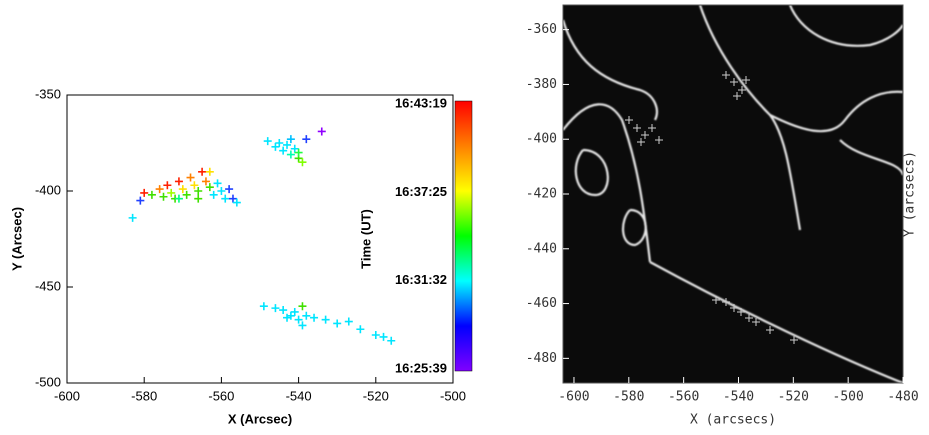  I want to click on x-tick-label: -480, so click(902, 397).